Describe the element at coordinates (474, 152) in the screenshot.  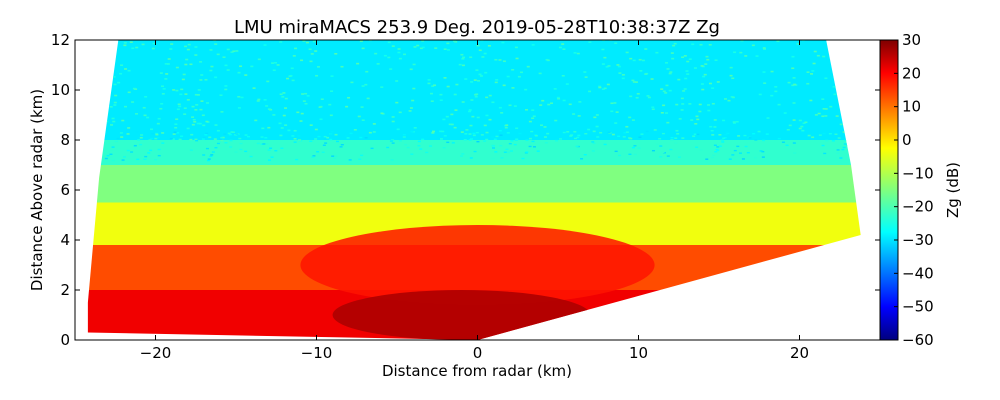
I see `reflectivity-layer-cloud-top` at that location.